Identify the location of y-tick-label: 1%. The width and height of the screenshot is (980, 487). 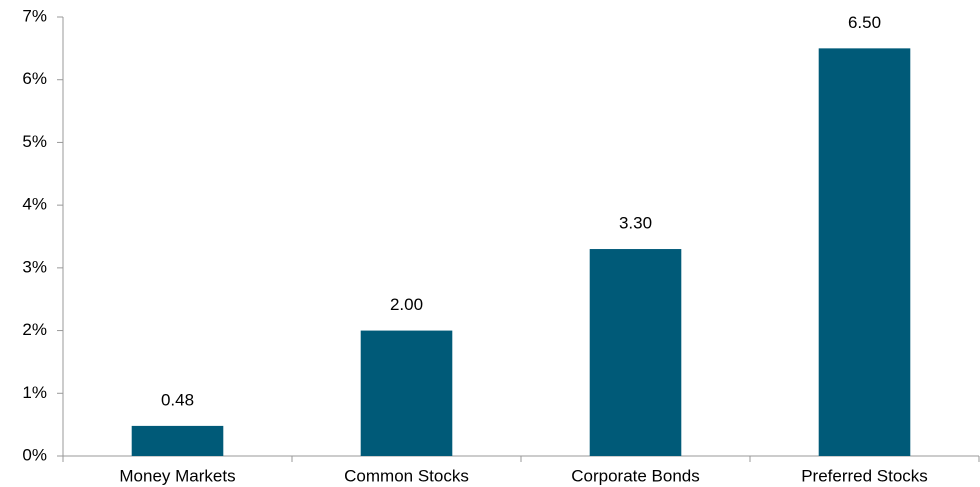
(34, 392).